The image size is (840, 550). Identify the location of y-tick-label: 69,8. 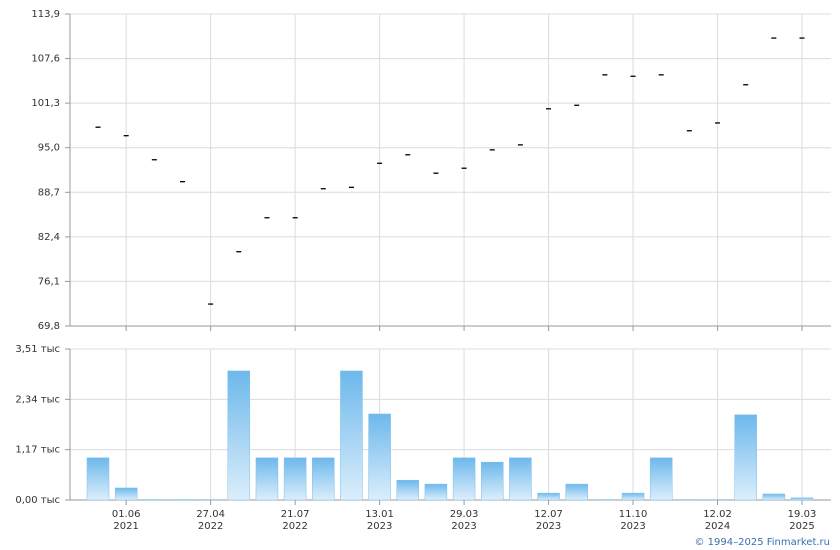
(49, 326).